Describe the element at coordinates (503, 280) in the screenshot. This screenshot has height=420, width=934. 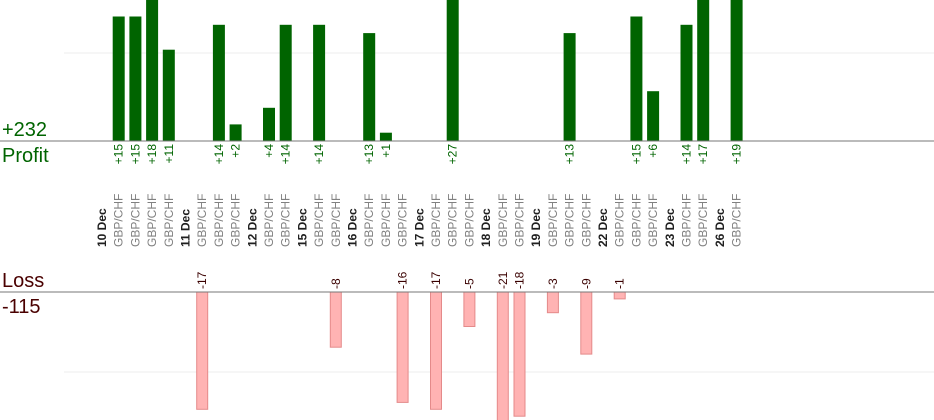
I see `loss-value-label: -21` at that location.